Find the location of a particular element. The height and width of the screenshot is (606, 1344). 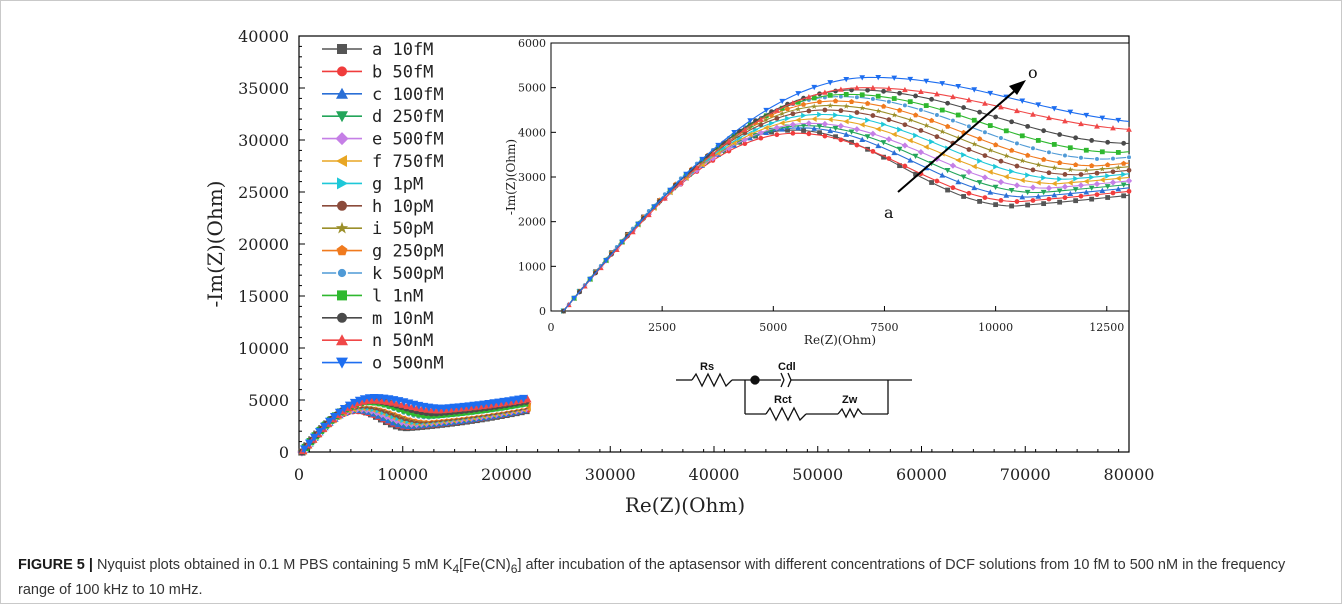

main-y-tick-label: 20000 is located at coordinates (263, 244).